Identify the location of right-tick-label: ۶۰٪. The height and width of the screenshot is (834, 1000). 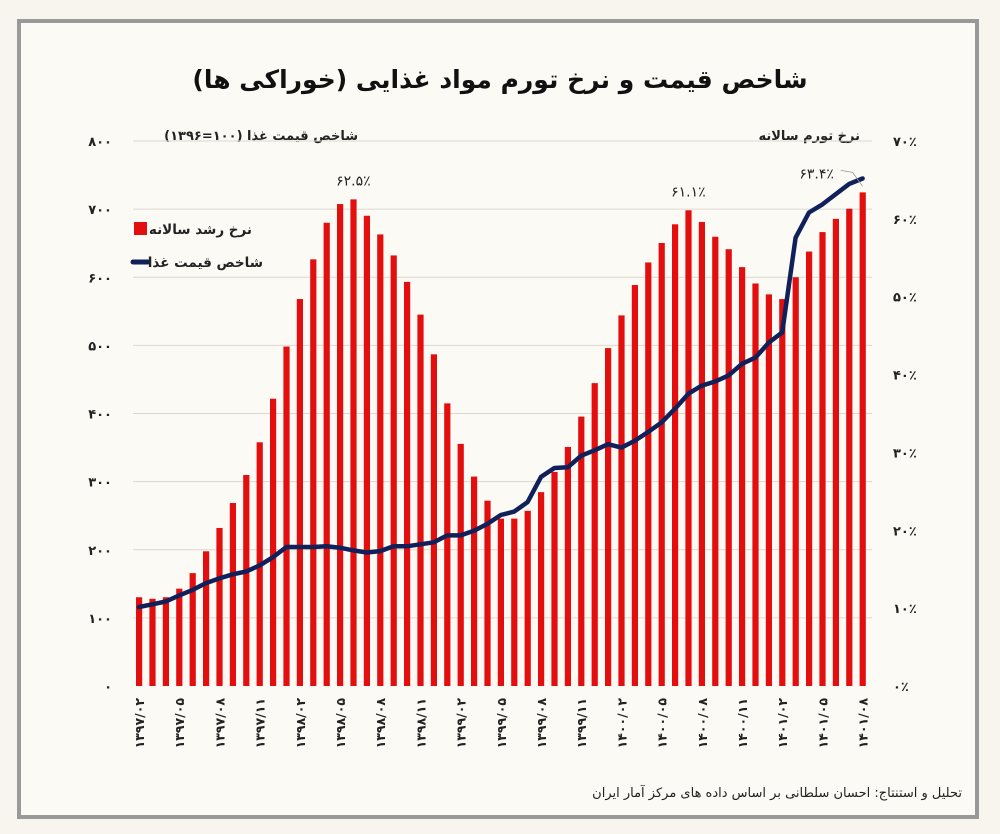
(905, 220).